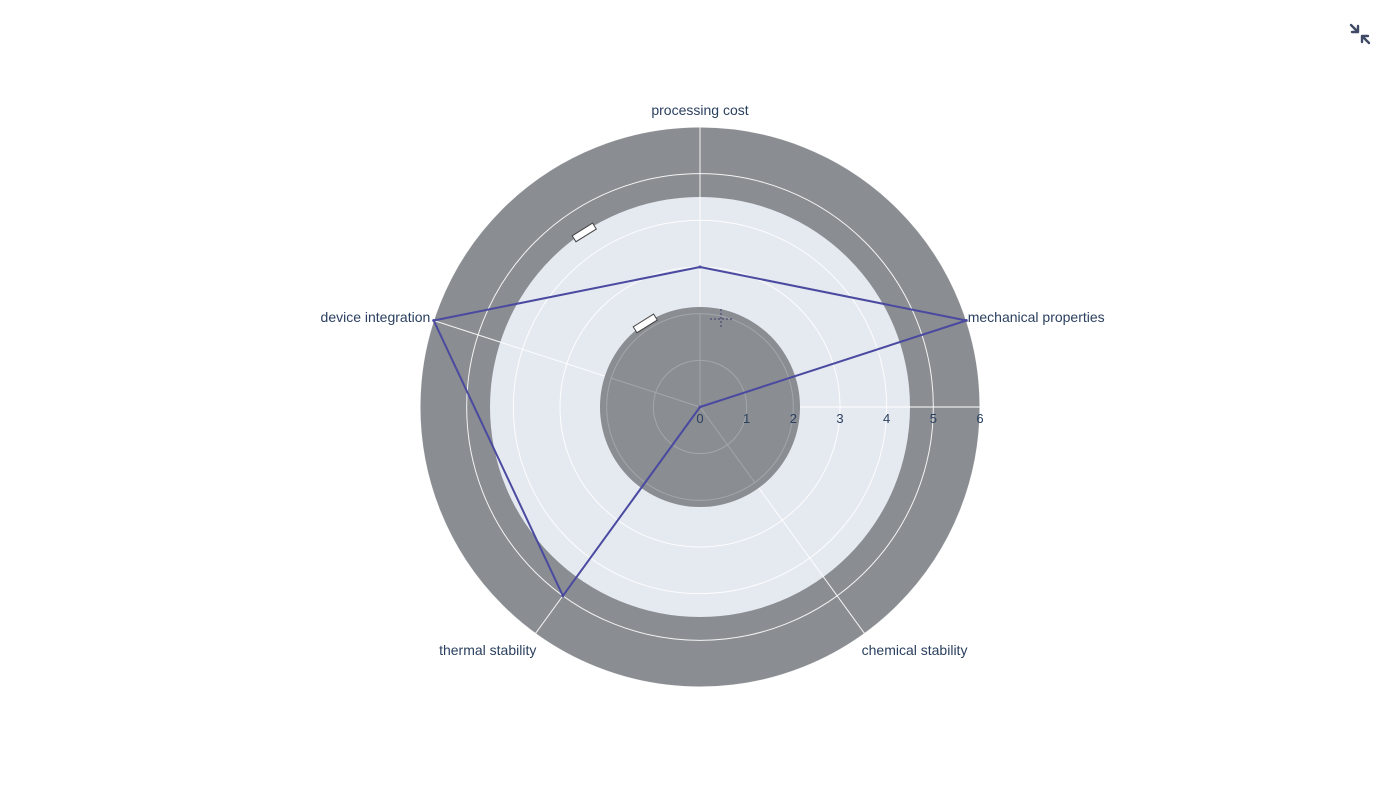 The width and height of the screenshot is (1400, 788). What do you see at coordinates (487, 650) in the screenshot?
I see `axis-label: thermal stability` at bounding box center [487, 650].